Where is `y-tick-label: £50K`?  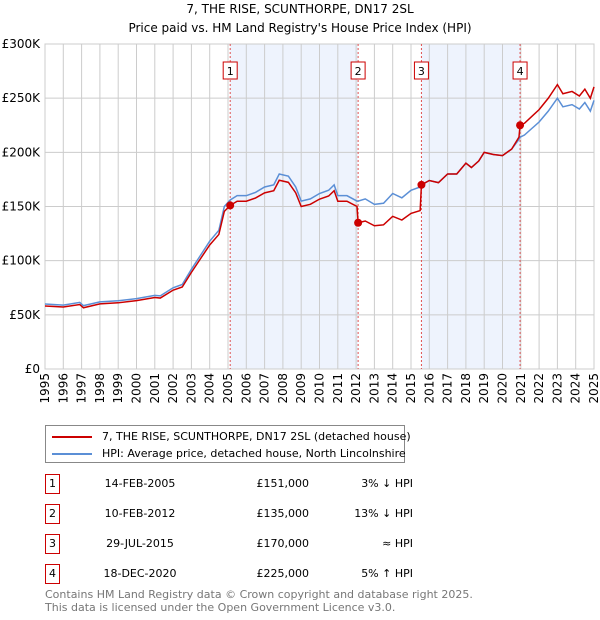 y-tick-label: £50K is located at coordinates (25, 315).